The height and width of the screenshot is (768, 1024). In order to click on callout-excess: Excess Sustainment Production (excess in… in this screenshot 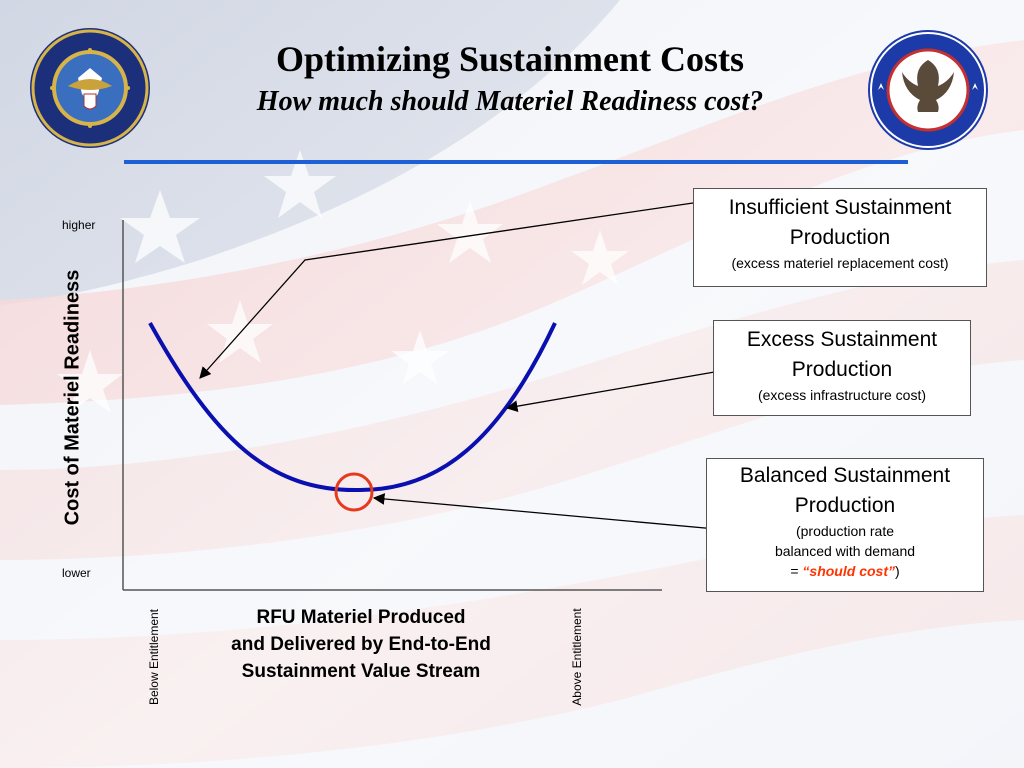, I will do `click(842, 368)`.